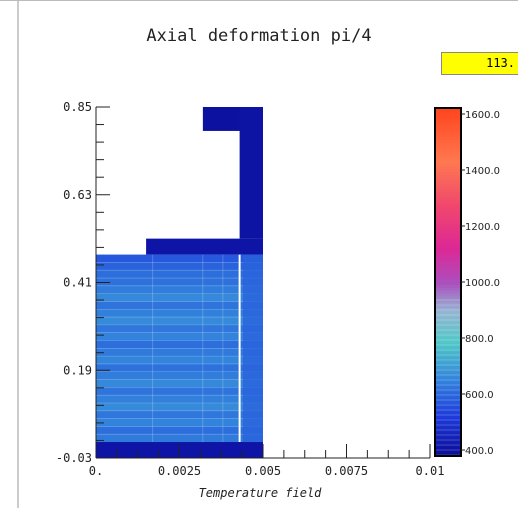 The height and width of the screenshot is (508, 518). Describe the element at coordinates (263, 471) in the screenshot. I see `x-tick-label: 0.005` at that location.